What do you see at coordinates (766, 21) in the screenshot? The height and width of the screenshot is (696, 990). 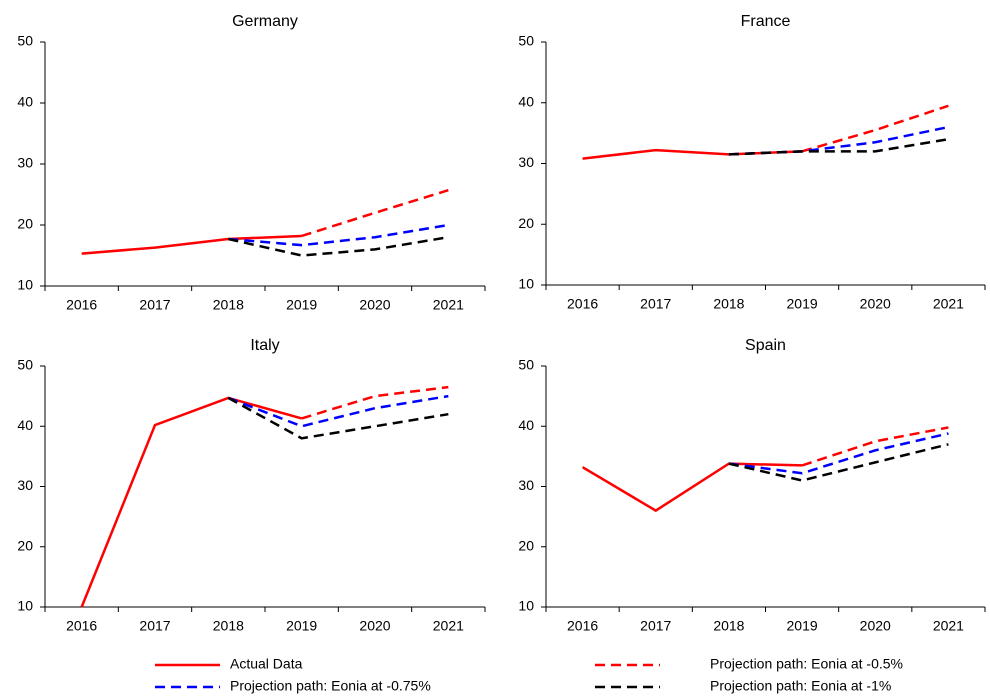 I see `chart-title: France` at bounding box center [766, 21].